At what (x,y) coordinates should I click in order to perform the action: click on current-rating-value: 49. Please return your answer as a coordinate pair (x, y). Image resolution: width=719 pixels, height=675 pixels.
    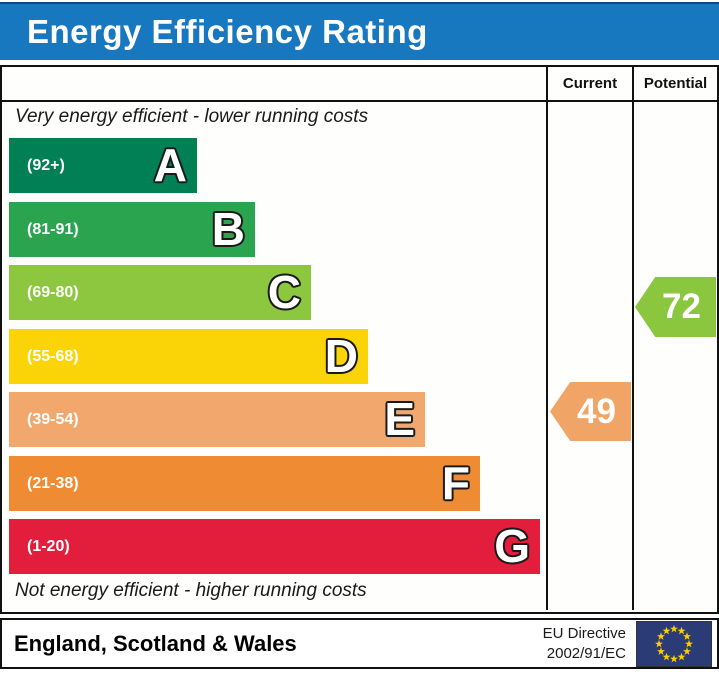
    Looking at the image, I should click on (596, 411).